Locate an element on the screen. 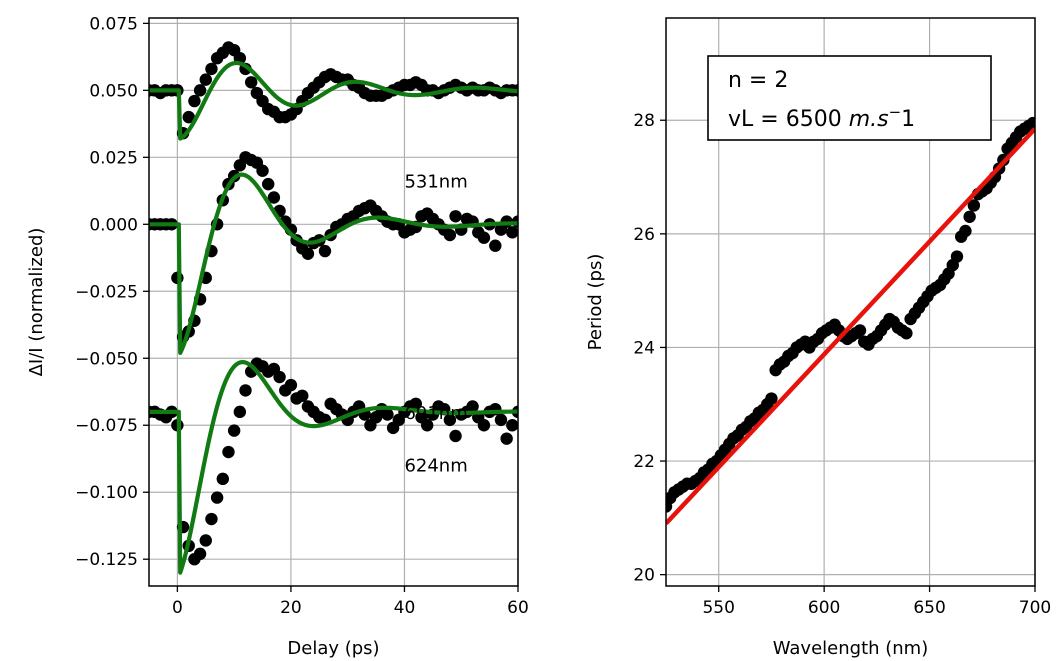 This screenshot has width=1061, height=661. y-tick-label: −0.025 is located at coordinates (106, 292).